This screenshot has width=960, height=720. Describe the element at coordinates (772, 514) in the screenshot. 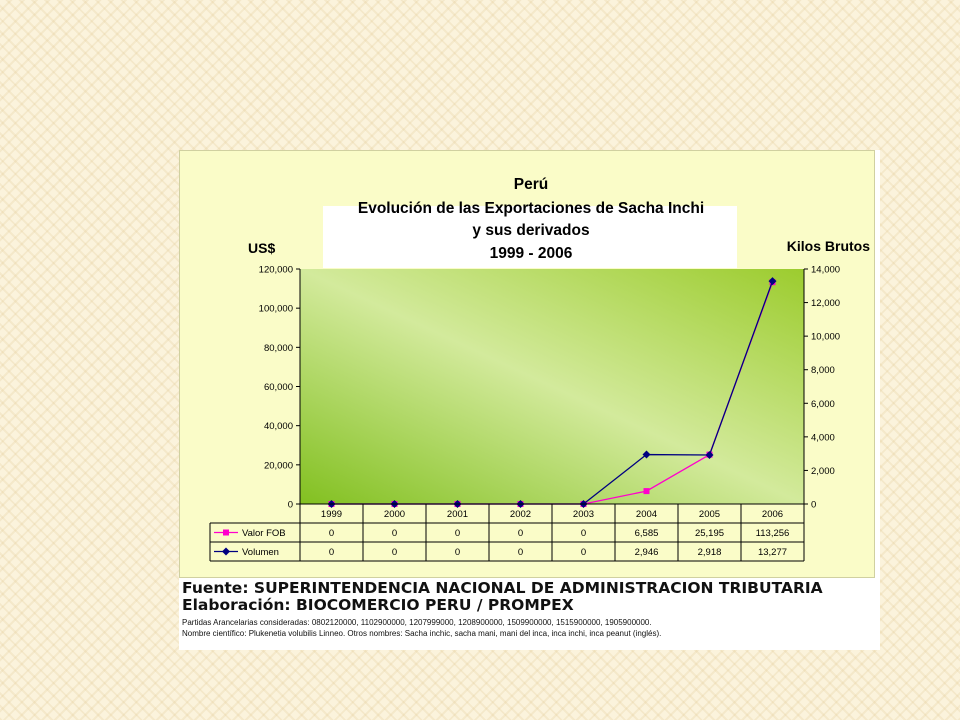

I see `x-tick-label: 2006` at that location.